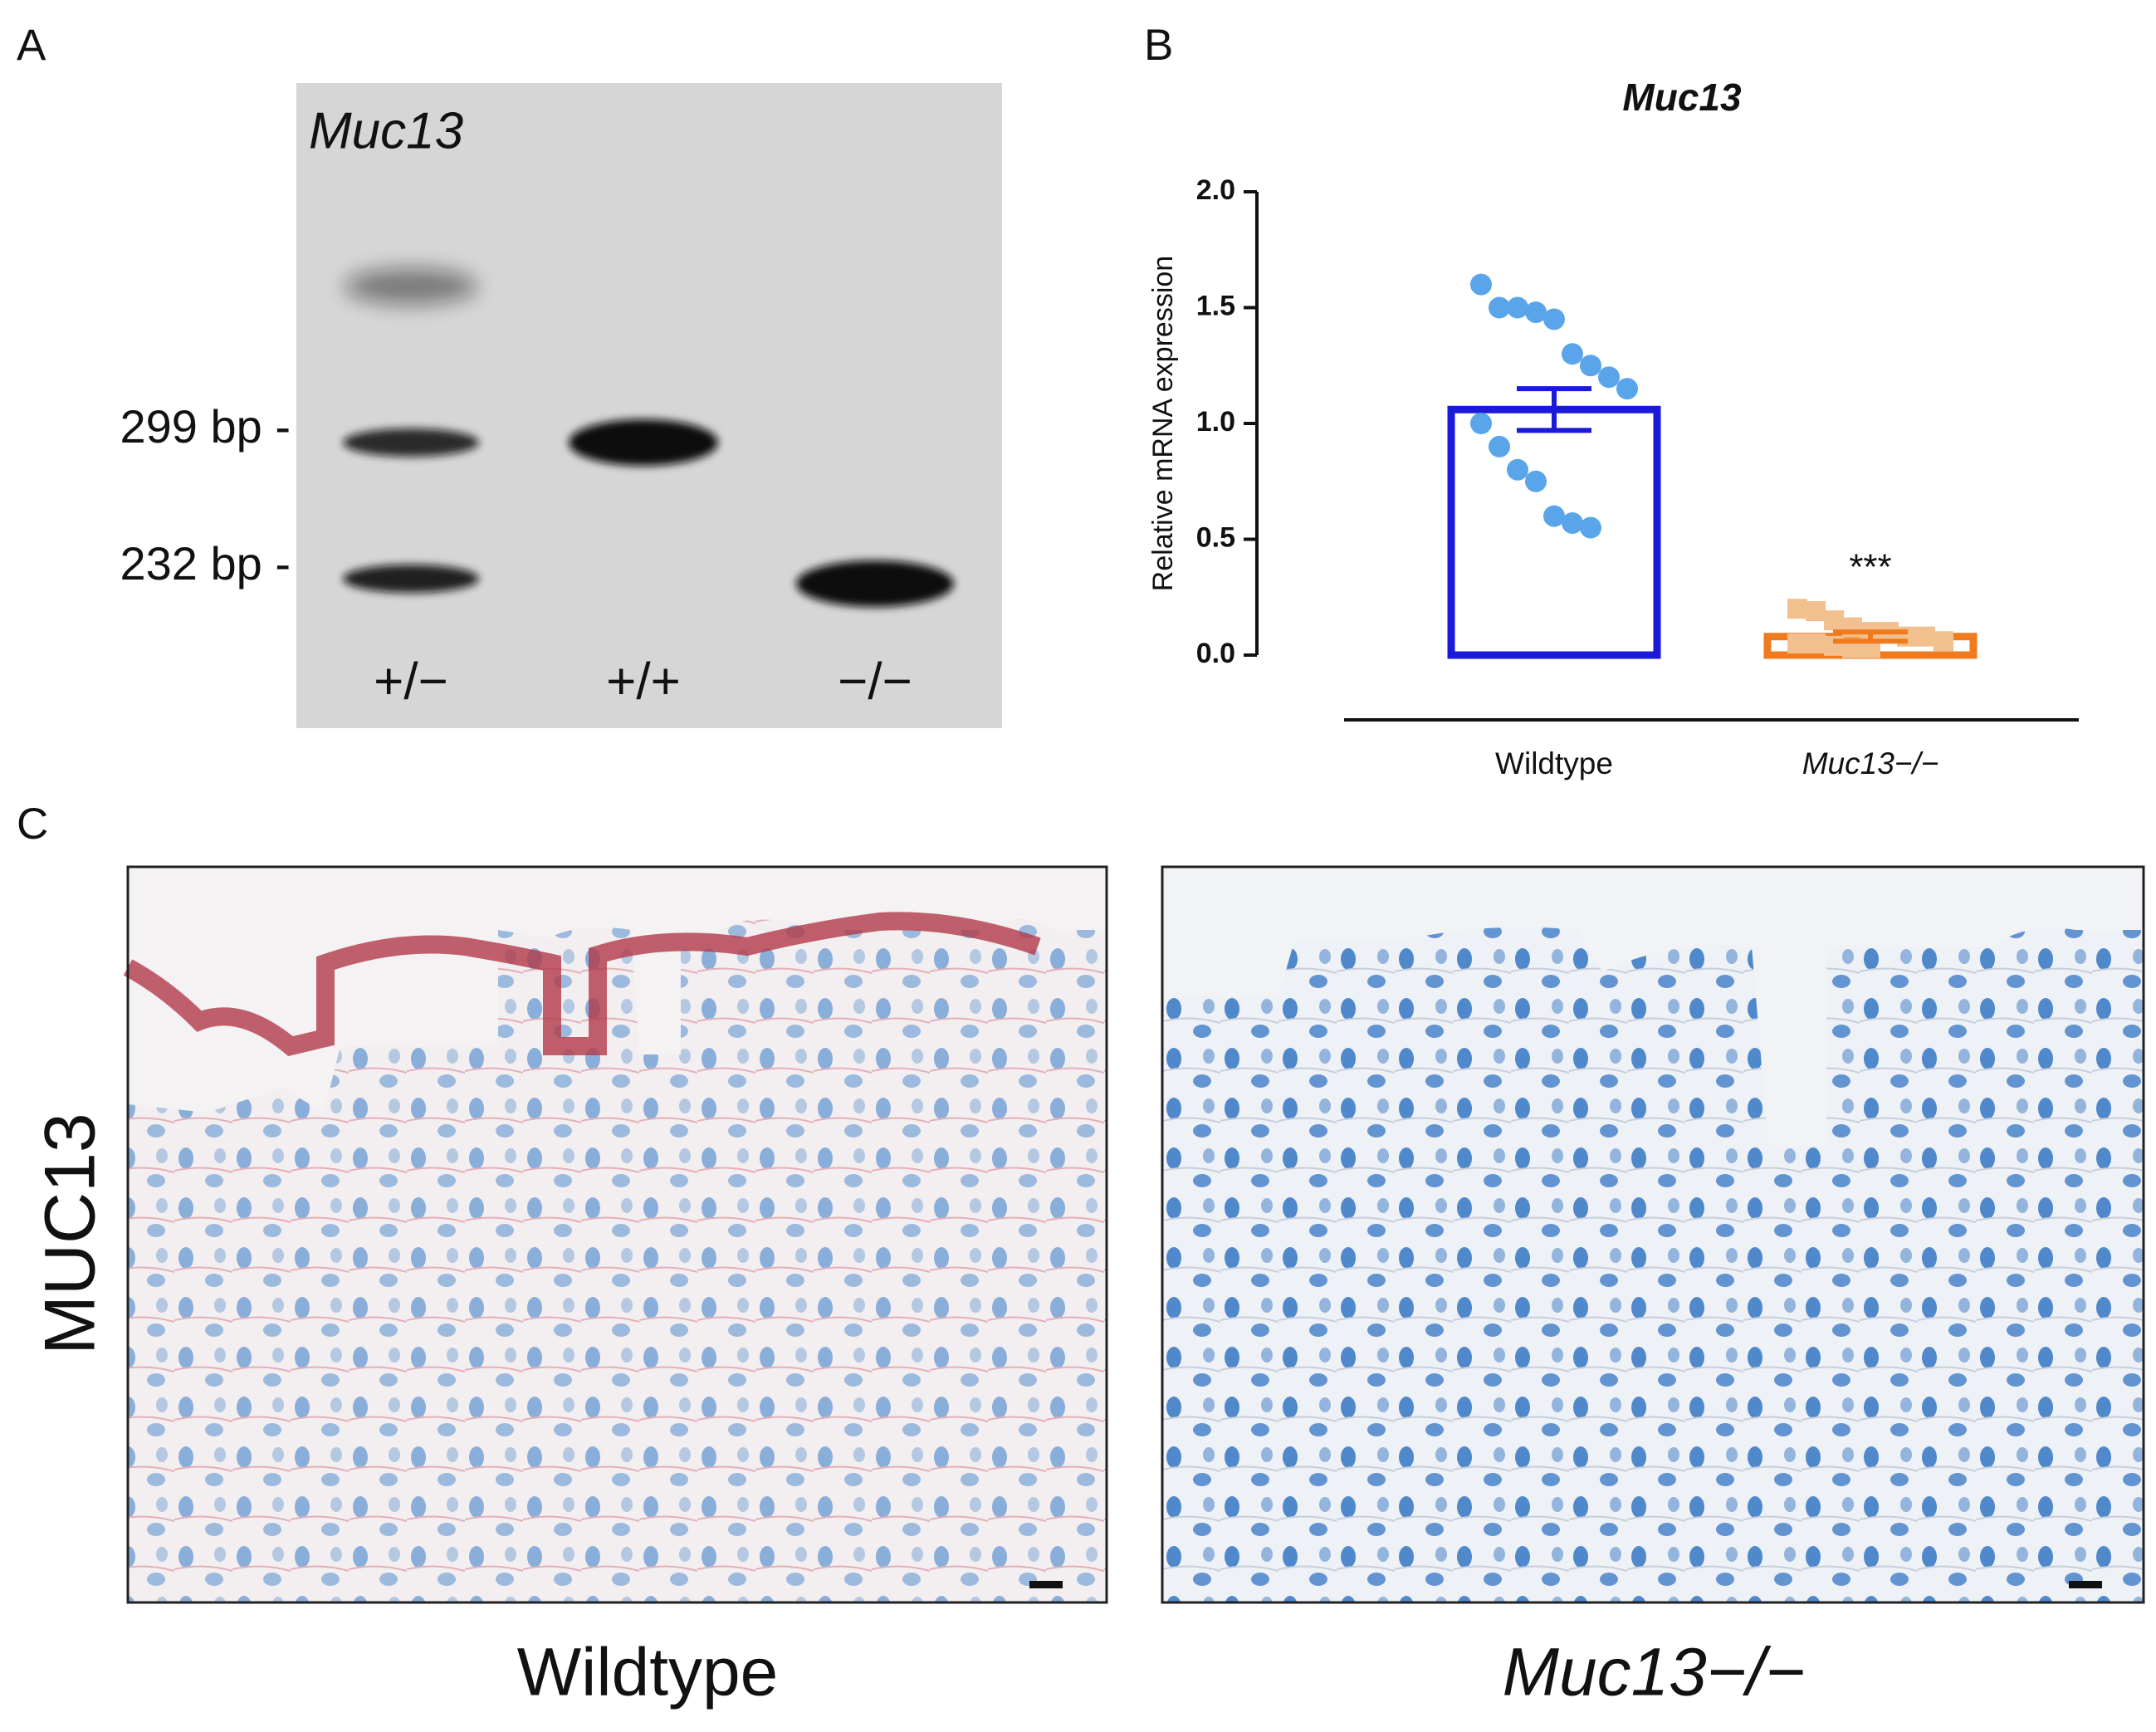 Image resolution: width=2156 pixels, height=1732 pixels. Describe the element at coordinates (1215, 422) in the screenshot. I see `y-tick-label: 1.0` at that location.